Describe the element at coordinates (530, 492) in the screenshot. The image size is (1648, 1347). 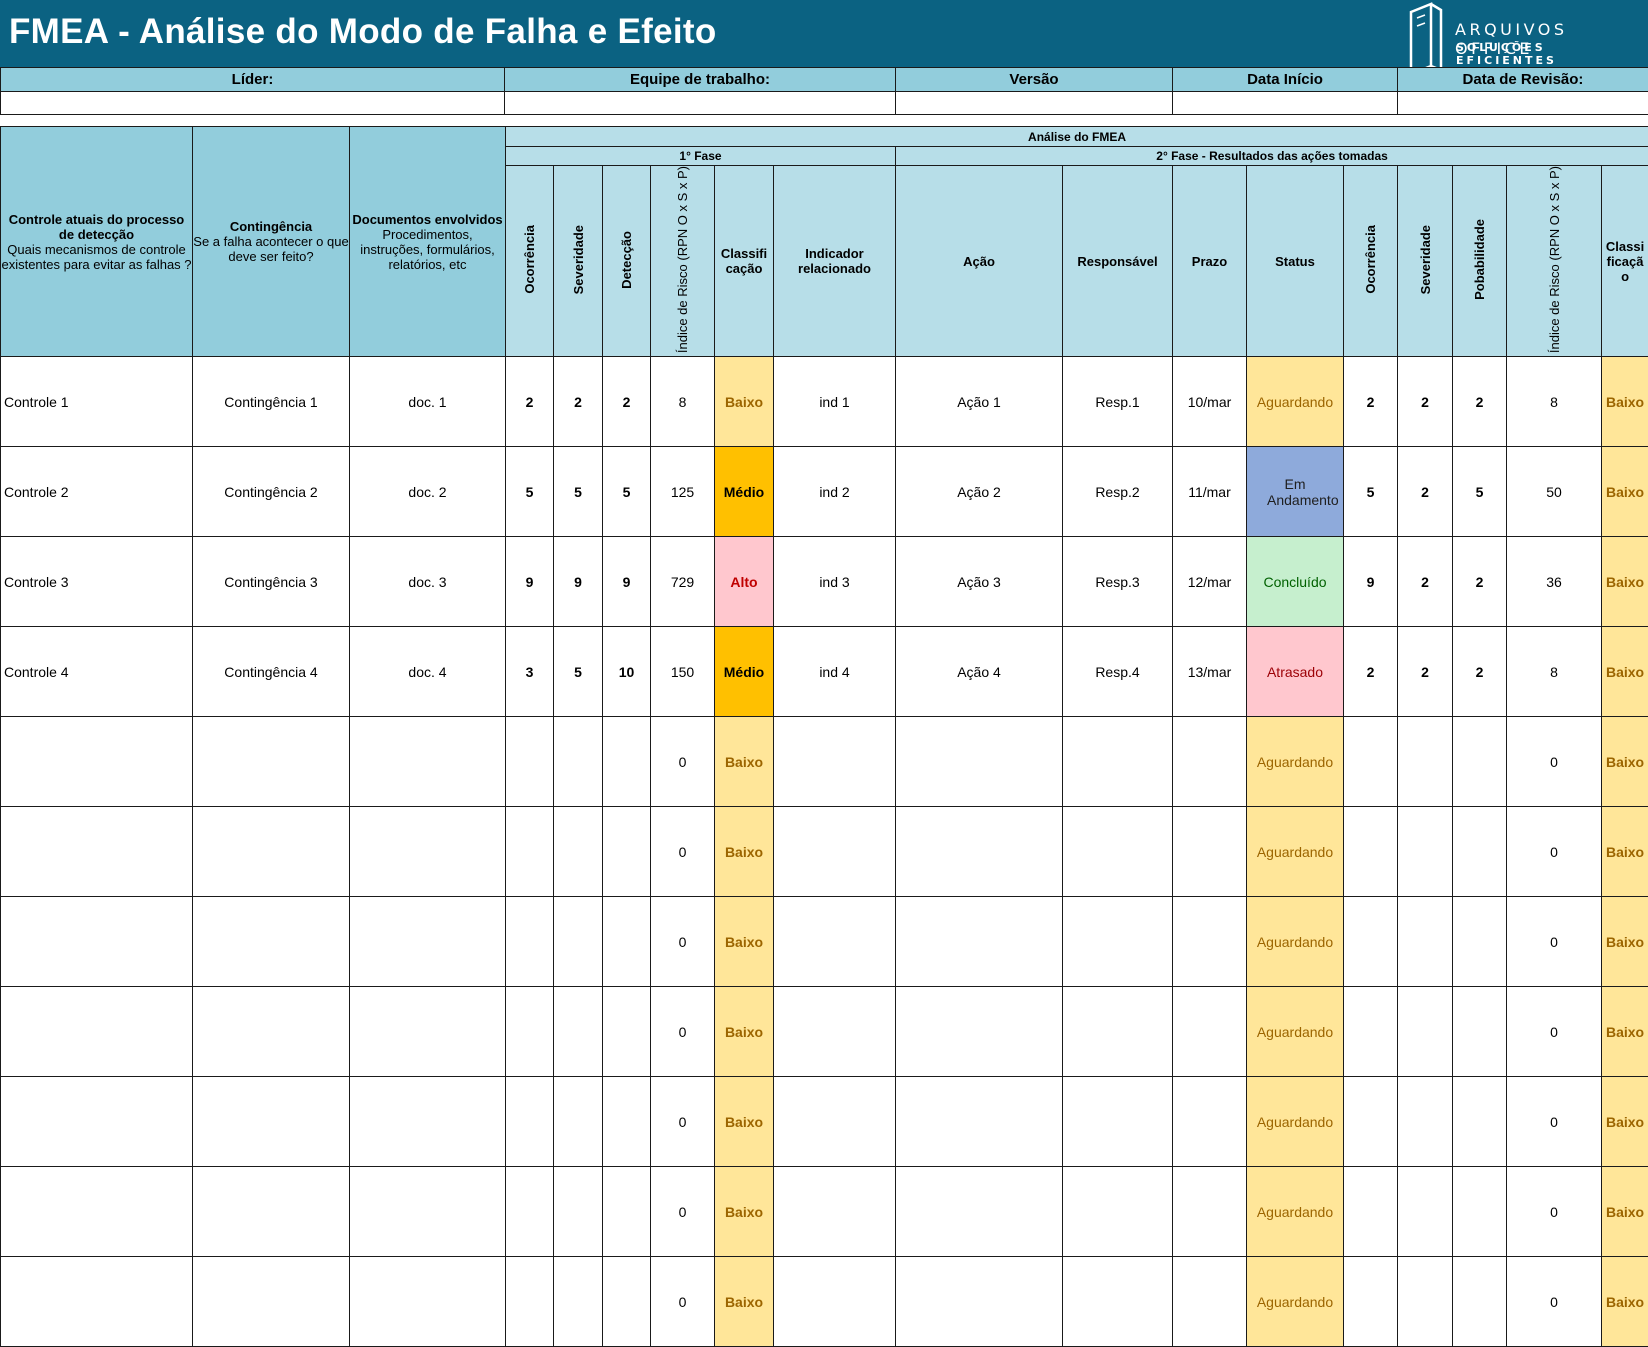
I see `ocorrencia-cell: 5` at that location.